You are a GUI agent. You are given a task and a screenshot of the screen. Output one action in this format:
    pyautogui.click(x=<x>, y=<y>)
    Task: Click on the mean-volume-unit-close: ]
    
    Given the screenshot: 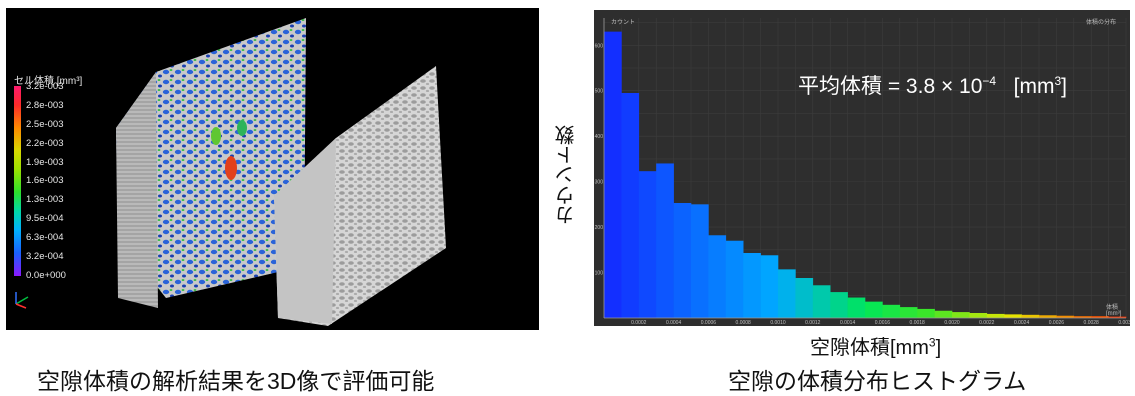 What is the action you would take?
    pyautogui.click(x=1064, y=86)
    